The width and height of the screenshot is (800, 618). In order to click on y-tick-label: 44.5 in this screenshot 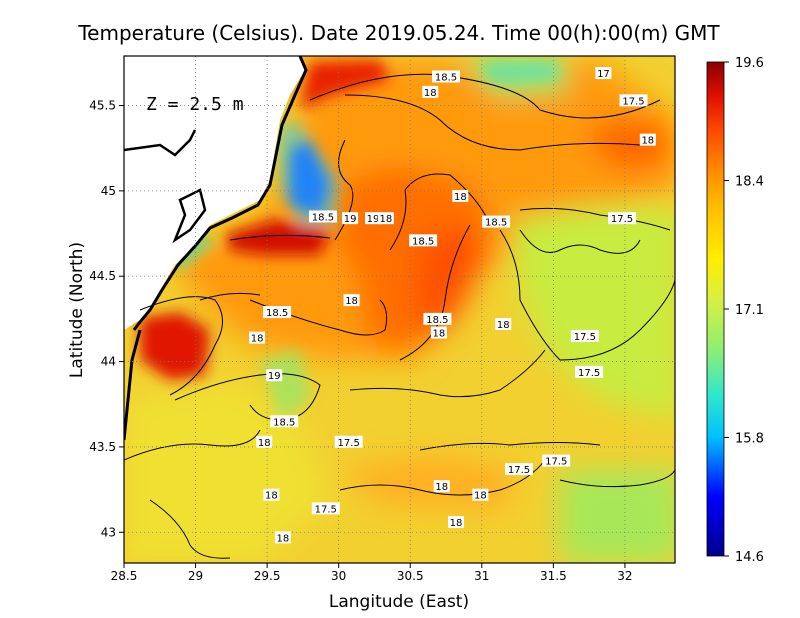, I will do `click(102, 276)`.